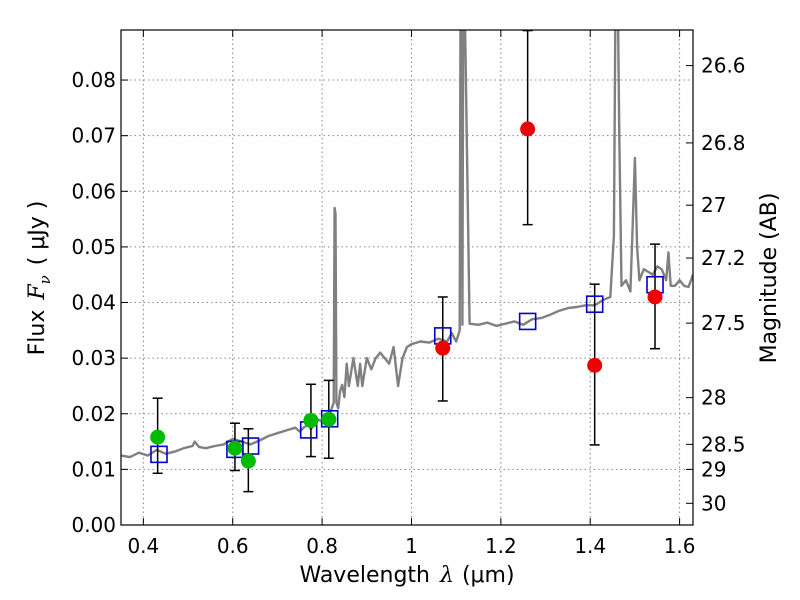 This screenshot has height=600, width=800. I want to click on right-tick-label: 28, so click(713, 398).